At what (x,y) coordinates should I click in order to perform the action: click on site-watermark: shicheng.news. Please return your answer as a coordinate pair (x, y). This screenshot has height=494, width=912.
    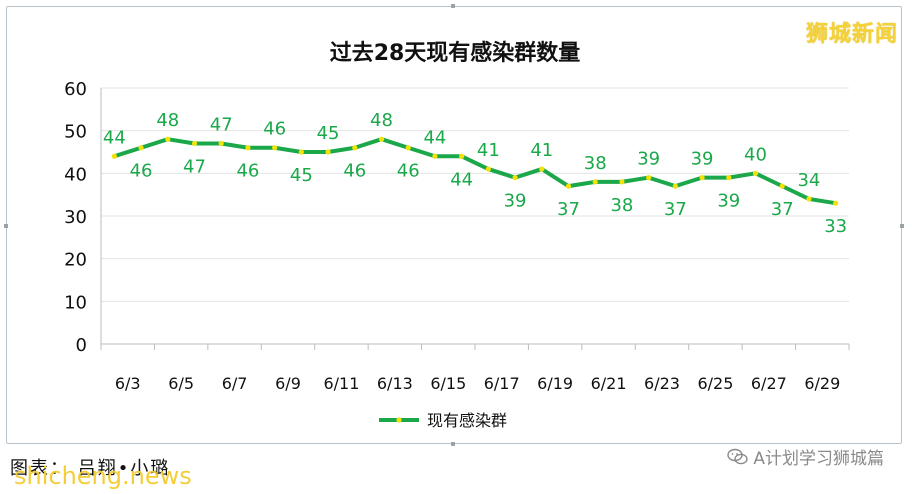
    Looking at the image, I should click on (103, 476).